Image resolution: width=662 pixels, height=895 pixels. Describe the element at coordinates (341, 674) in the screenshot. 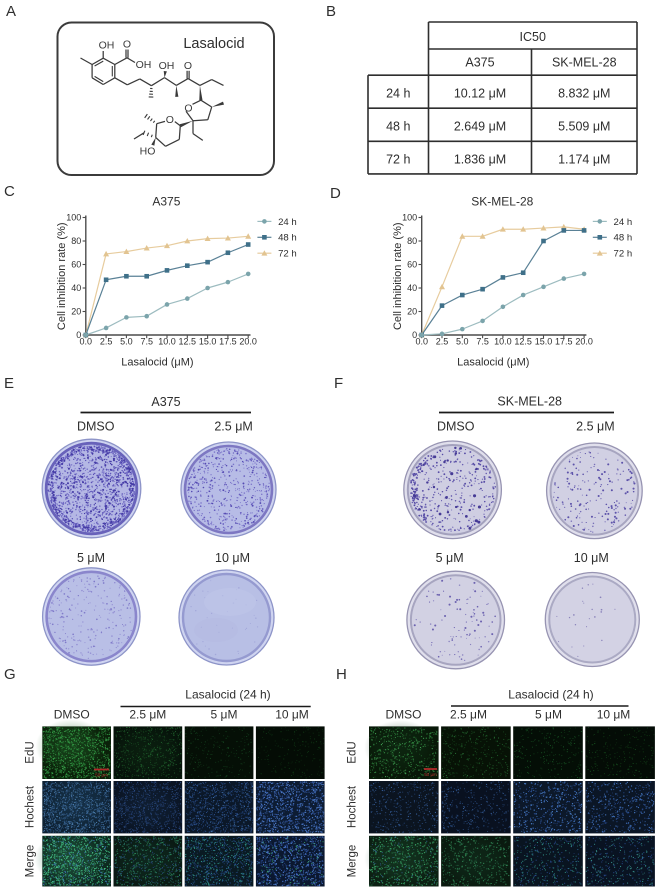

I see `svg-text: H` at that location.